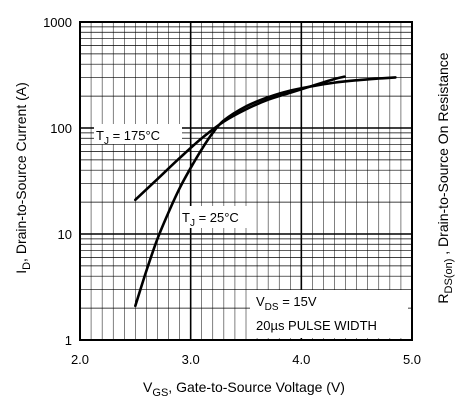 This screenshot has width=462, height=413. I want to click on ylabel-main: I, so click(21, 272).